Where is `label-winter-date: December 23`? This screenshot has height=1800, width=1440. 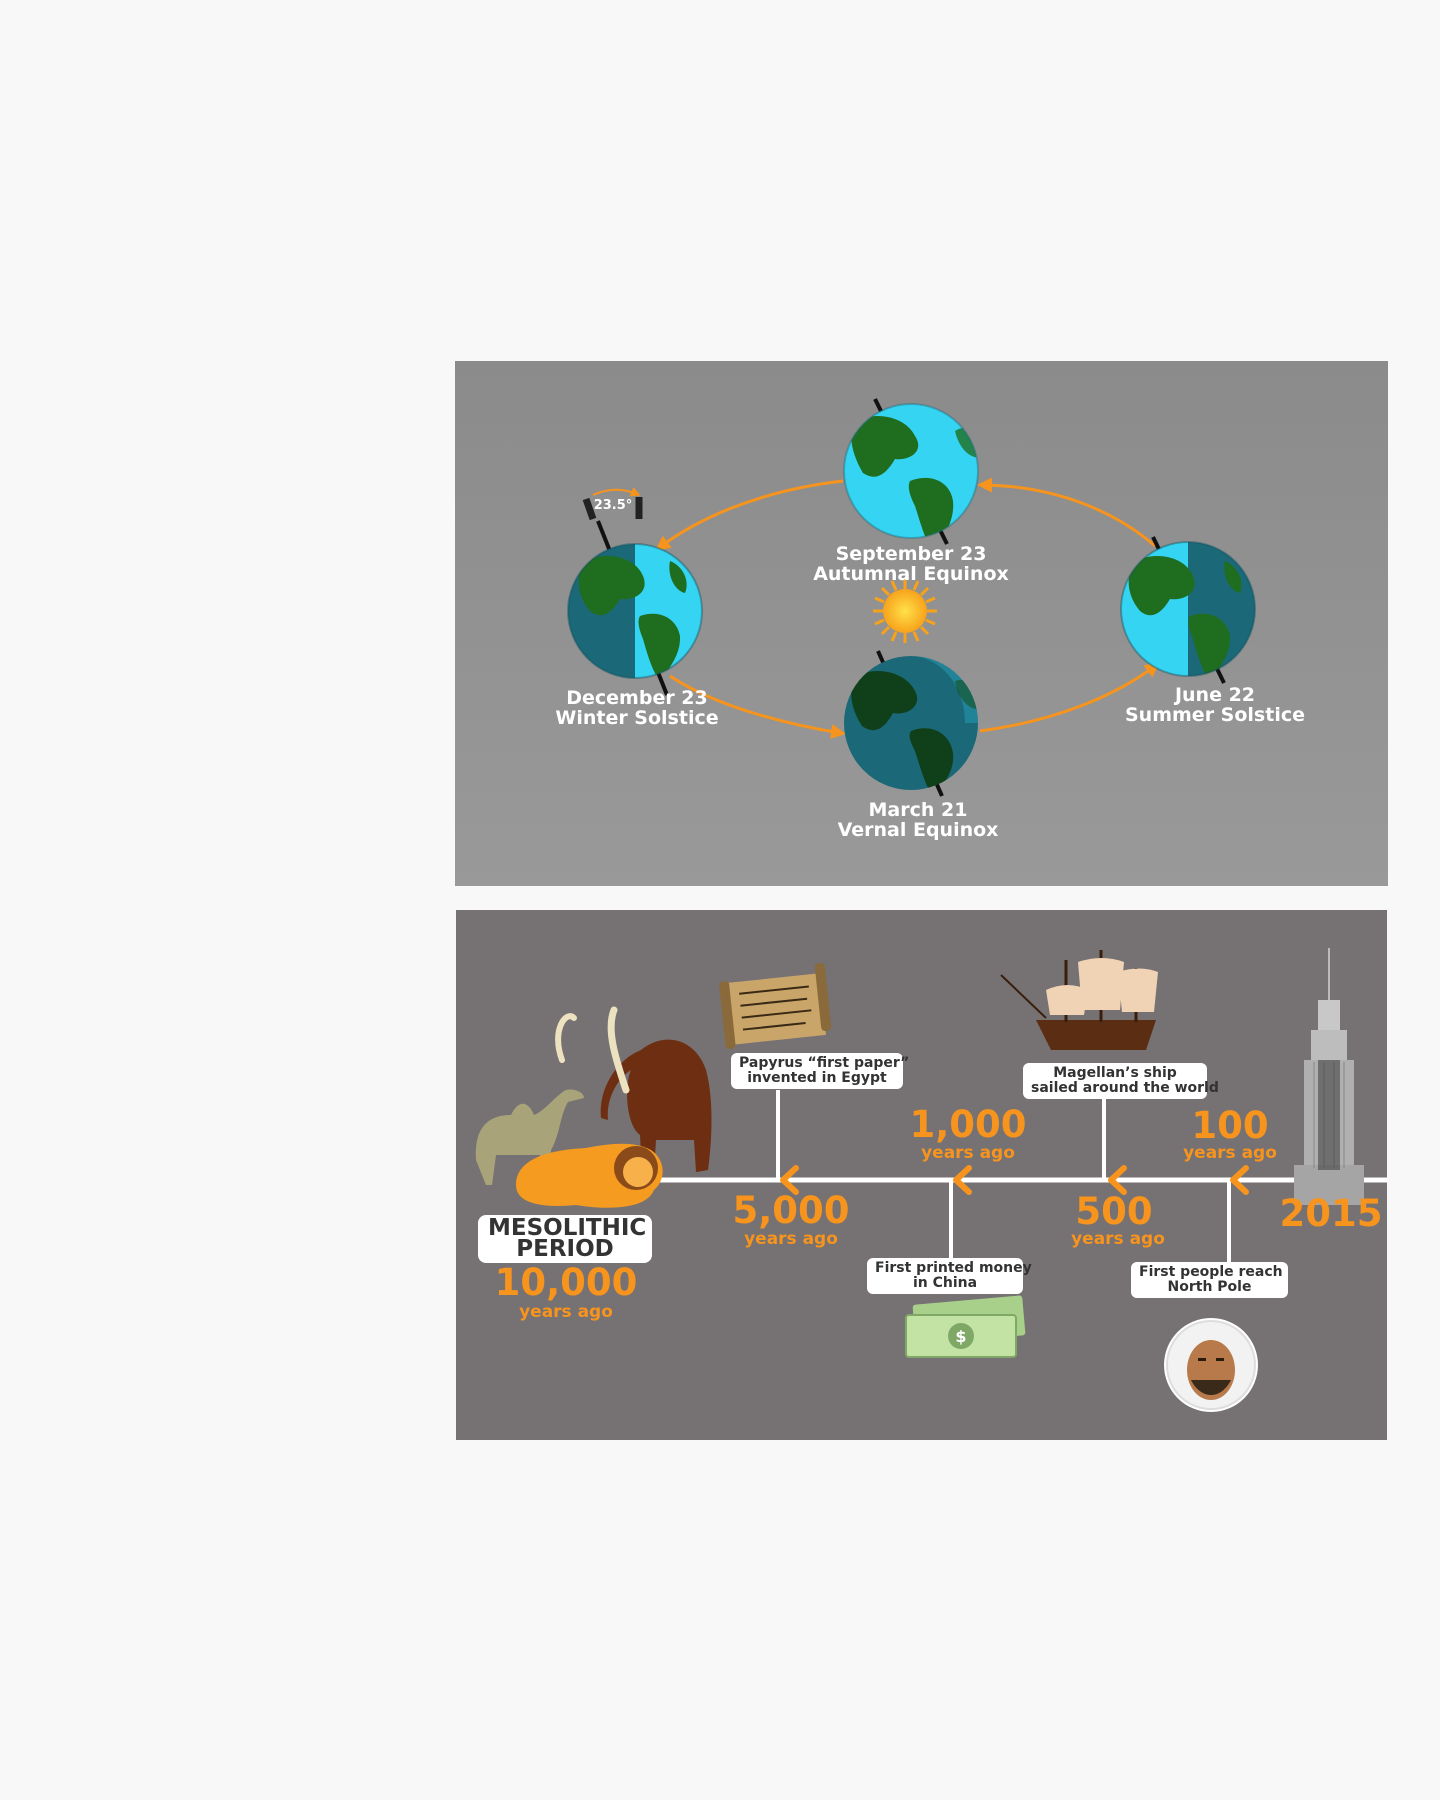 label-winter-date: December 23 is located at coordinates (637, 698).